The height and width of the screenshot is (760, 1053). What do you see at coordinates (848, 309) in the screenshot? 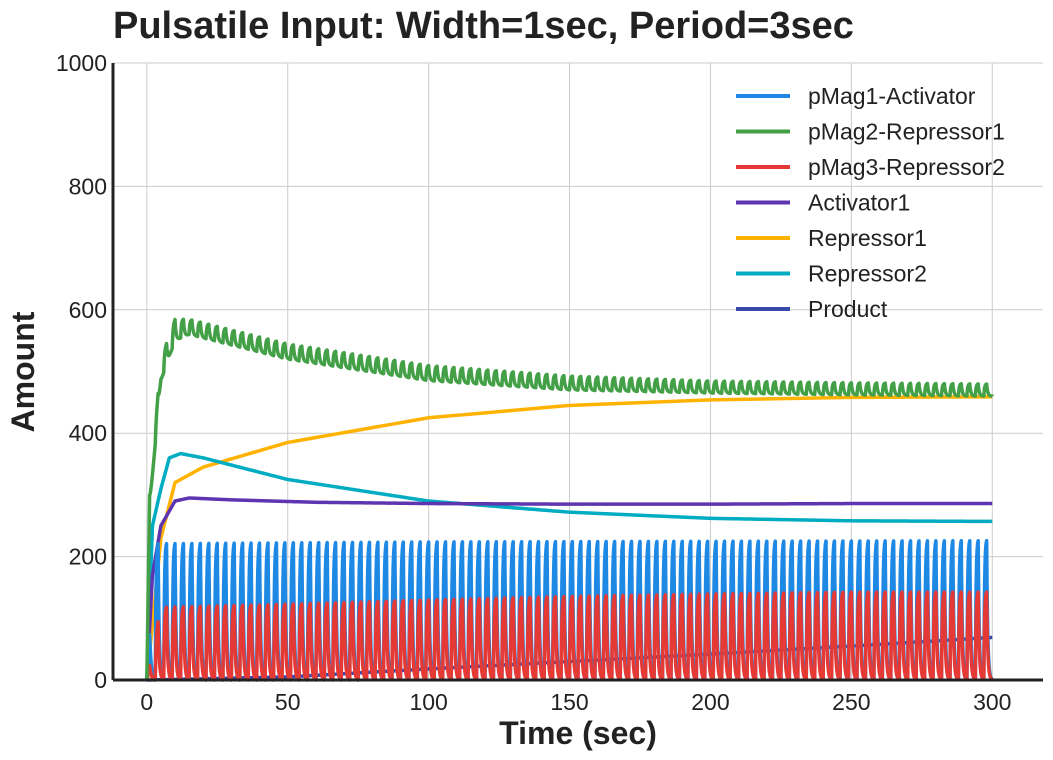
I see `legend-label-product: Product` at bounding box center [848, 309].